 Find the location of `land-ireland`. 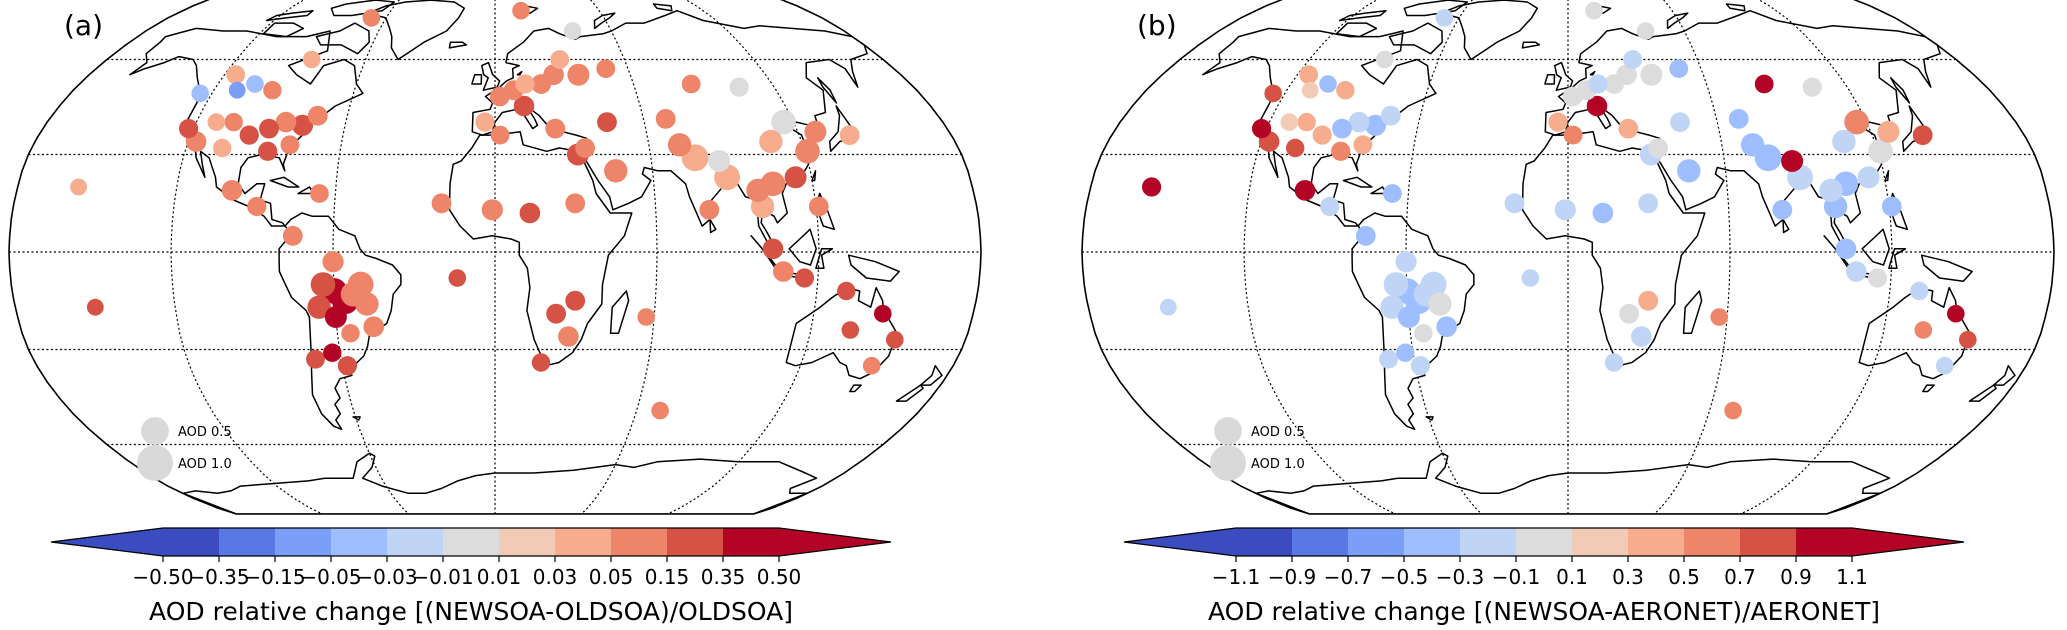

land-ireland is located at coordinates (477, 79).